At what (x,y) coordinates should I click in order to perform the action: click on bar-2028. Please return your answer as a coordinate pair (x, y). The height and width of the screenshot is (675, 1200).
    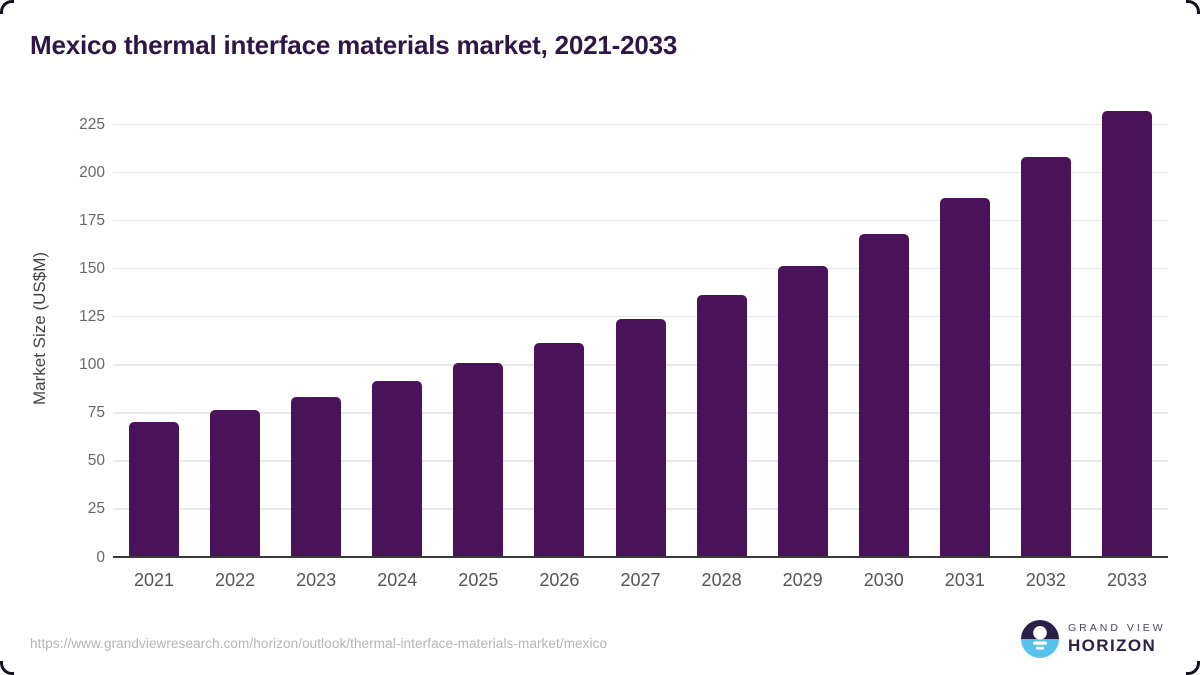
    Looking at the image, I should click on (721, 425).